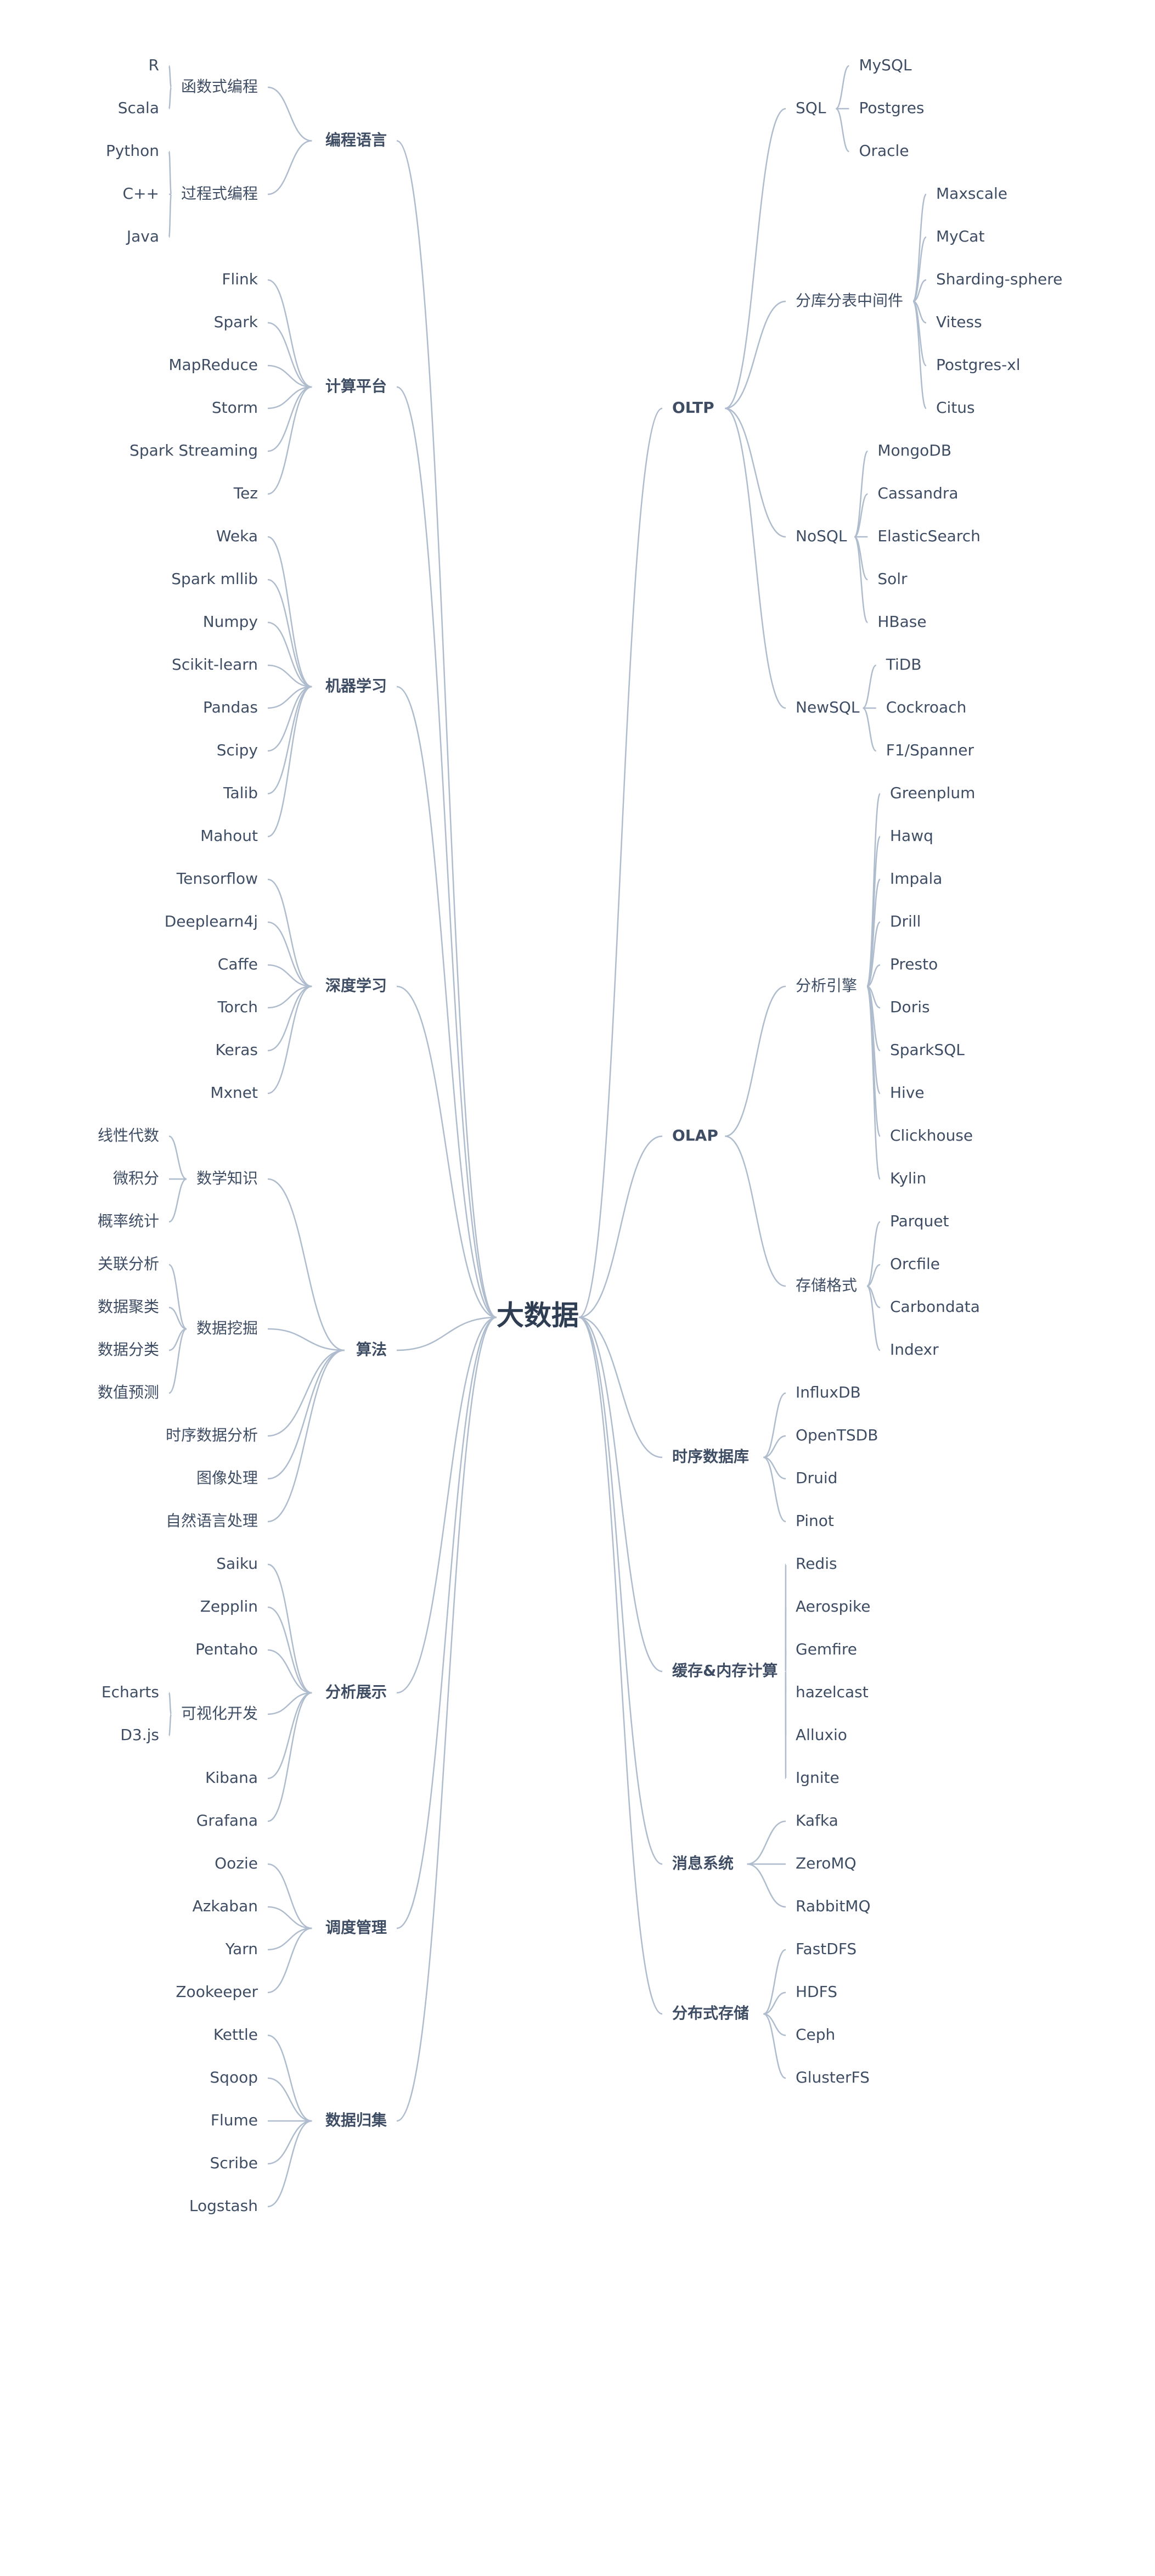 This screenshot has height=2576, width=1155. I want to click on leaf-orcfile: Orcfile, so click(915, 1264).